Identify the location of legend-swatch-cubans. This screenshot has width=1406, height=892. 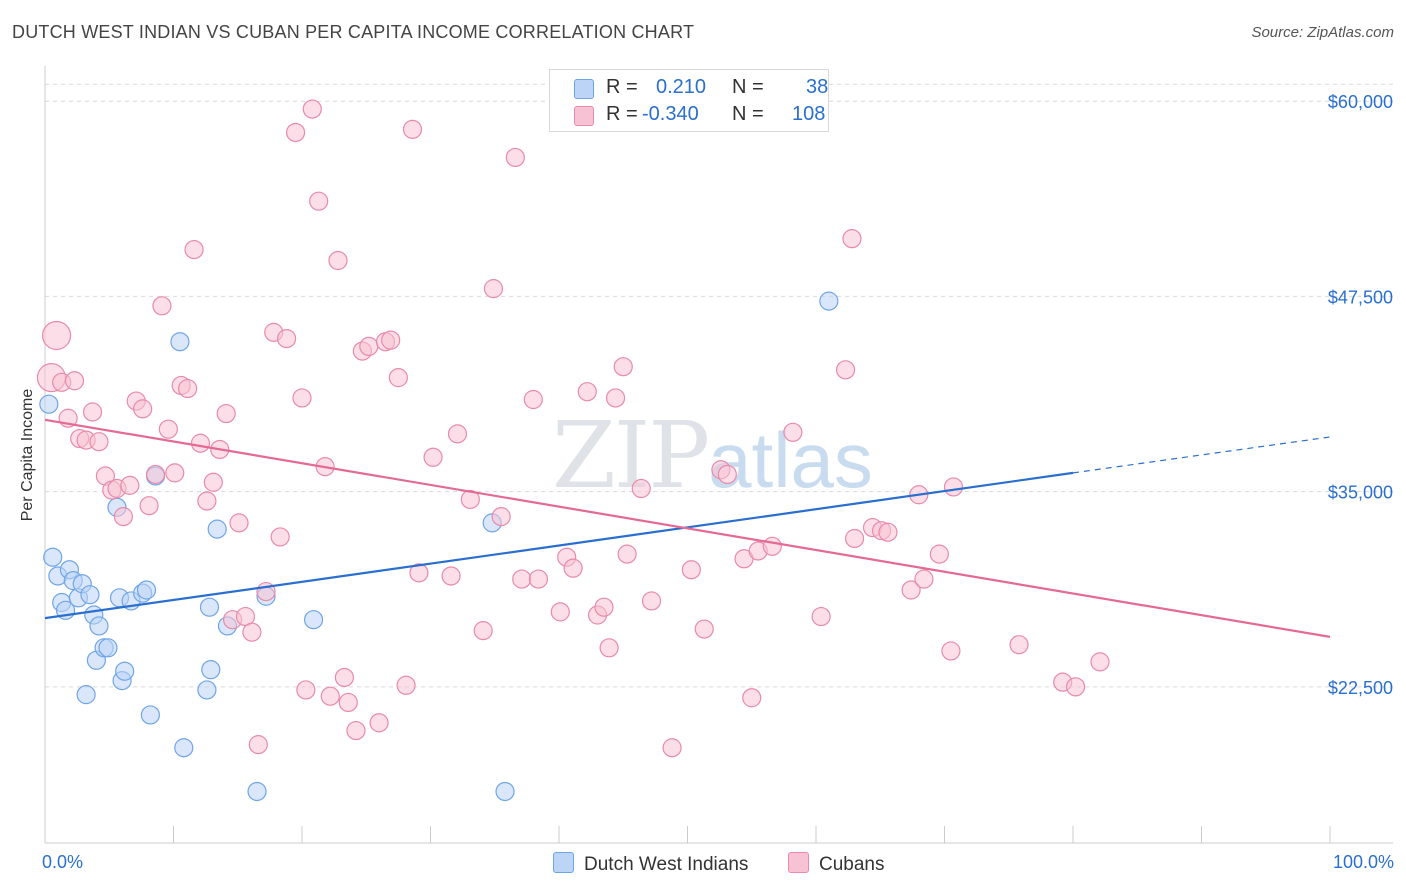
(584, 116).